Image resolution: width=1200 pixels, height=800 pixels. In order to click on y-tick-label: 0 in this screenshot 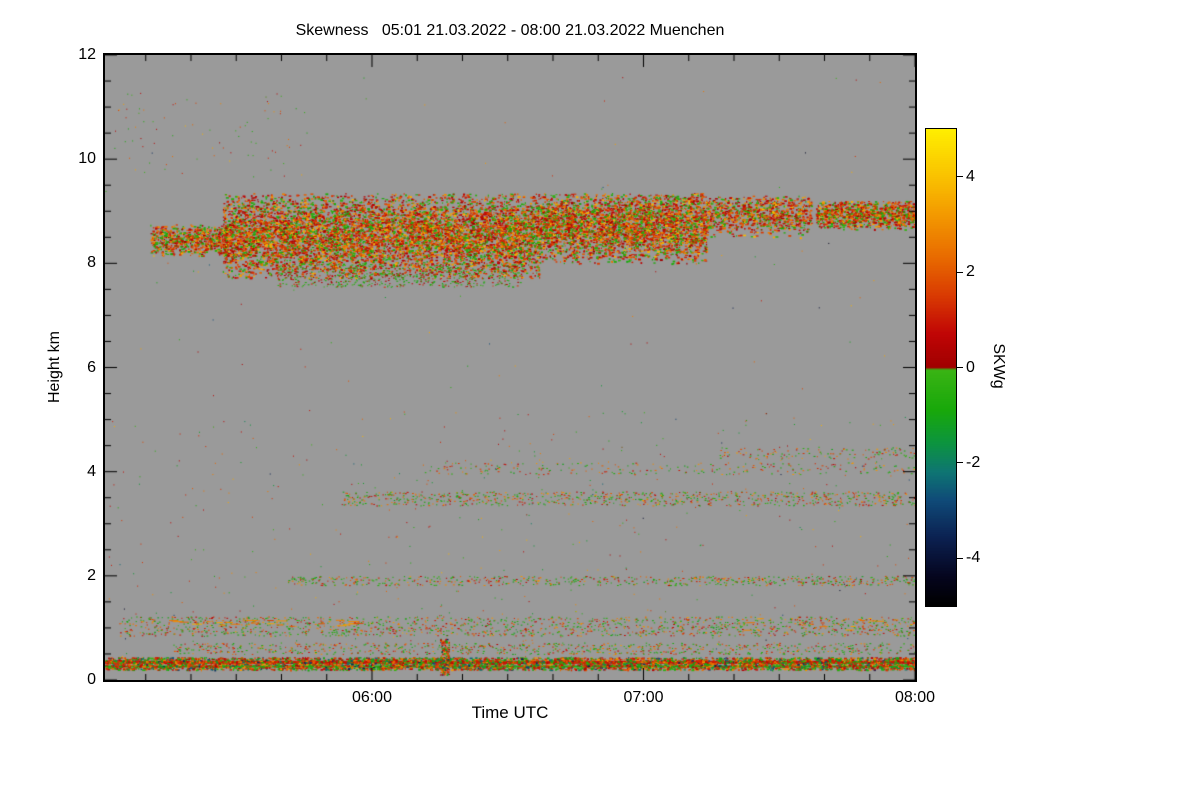, I will do `click(91, 679)`.